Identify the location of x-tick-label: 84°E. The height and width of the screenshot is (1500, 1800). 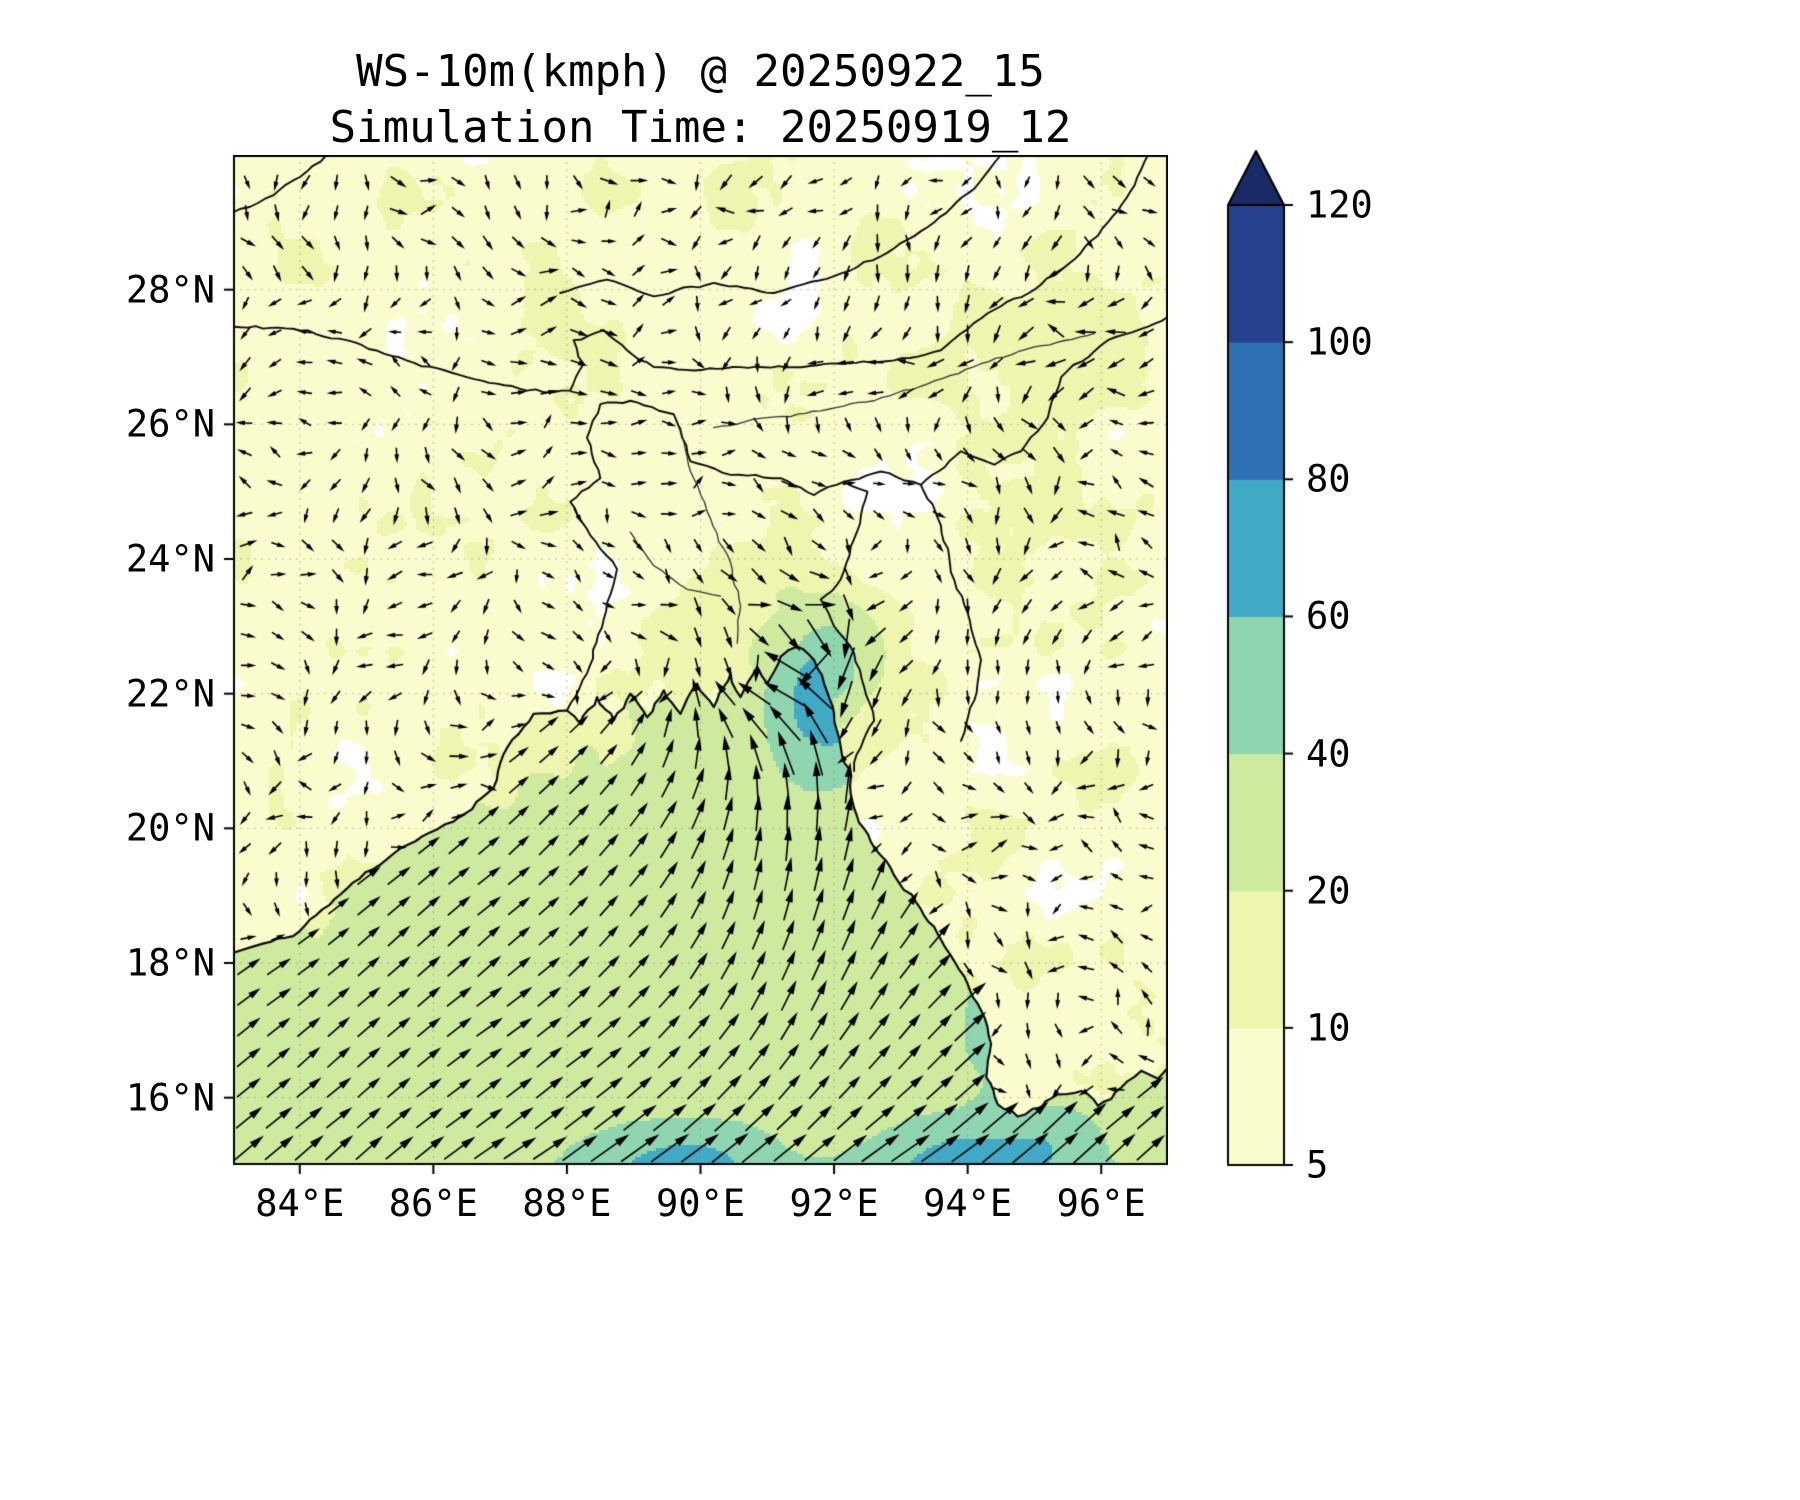
(300, 1203).